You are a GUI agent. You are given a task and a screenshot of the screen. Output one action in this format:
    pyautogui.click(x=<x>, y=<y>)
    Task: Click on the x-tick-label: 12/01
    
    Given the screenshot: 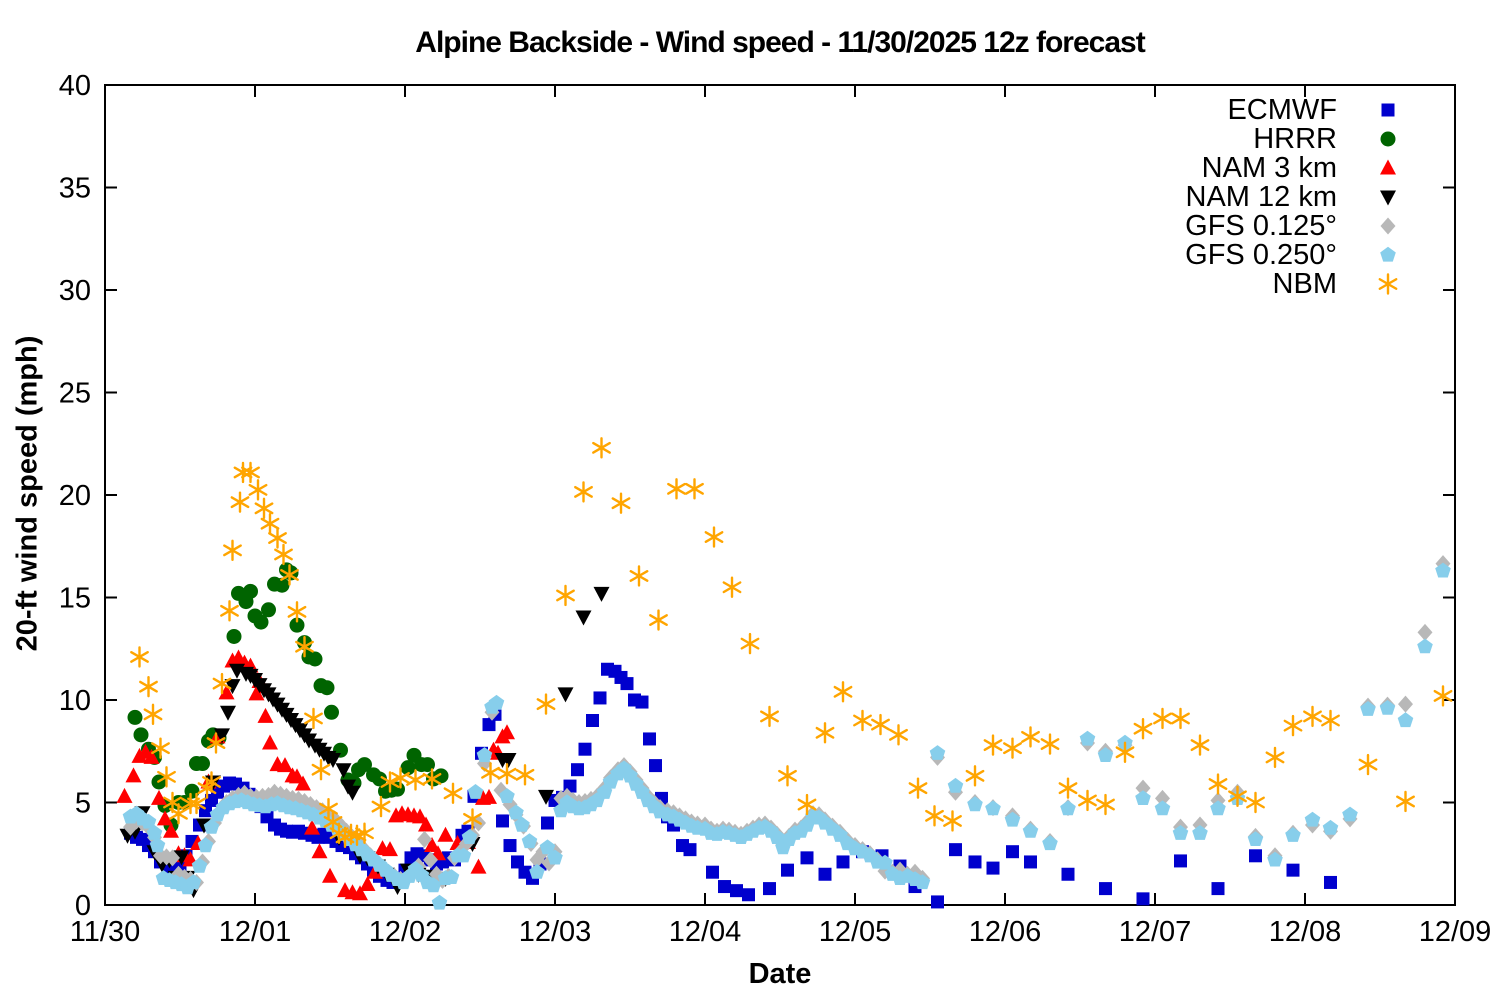 What is the action you would take?
    pyautogui.click(x=255, y=932)
    